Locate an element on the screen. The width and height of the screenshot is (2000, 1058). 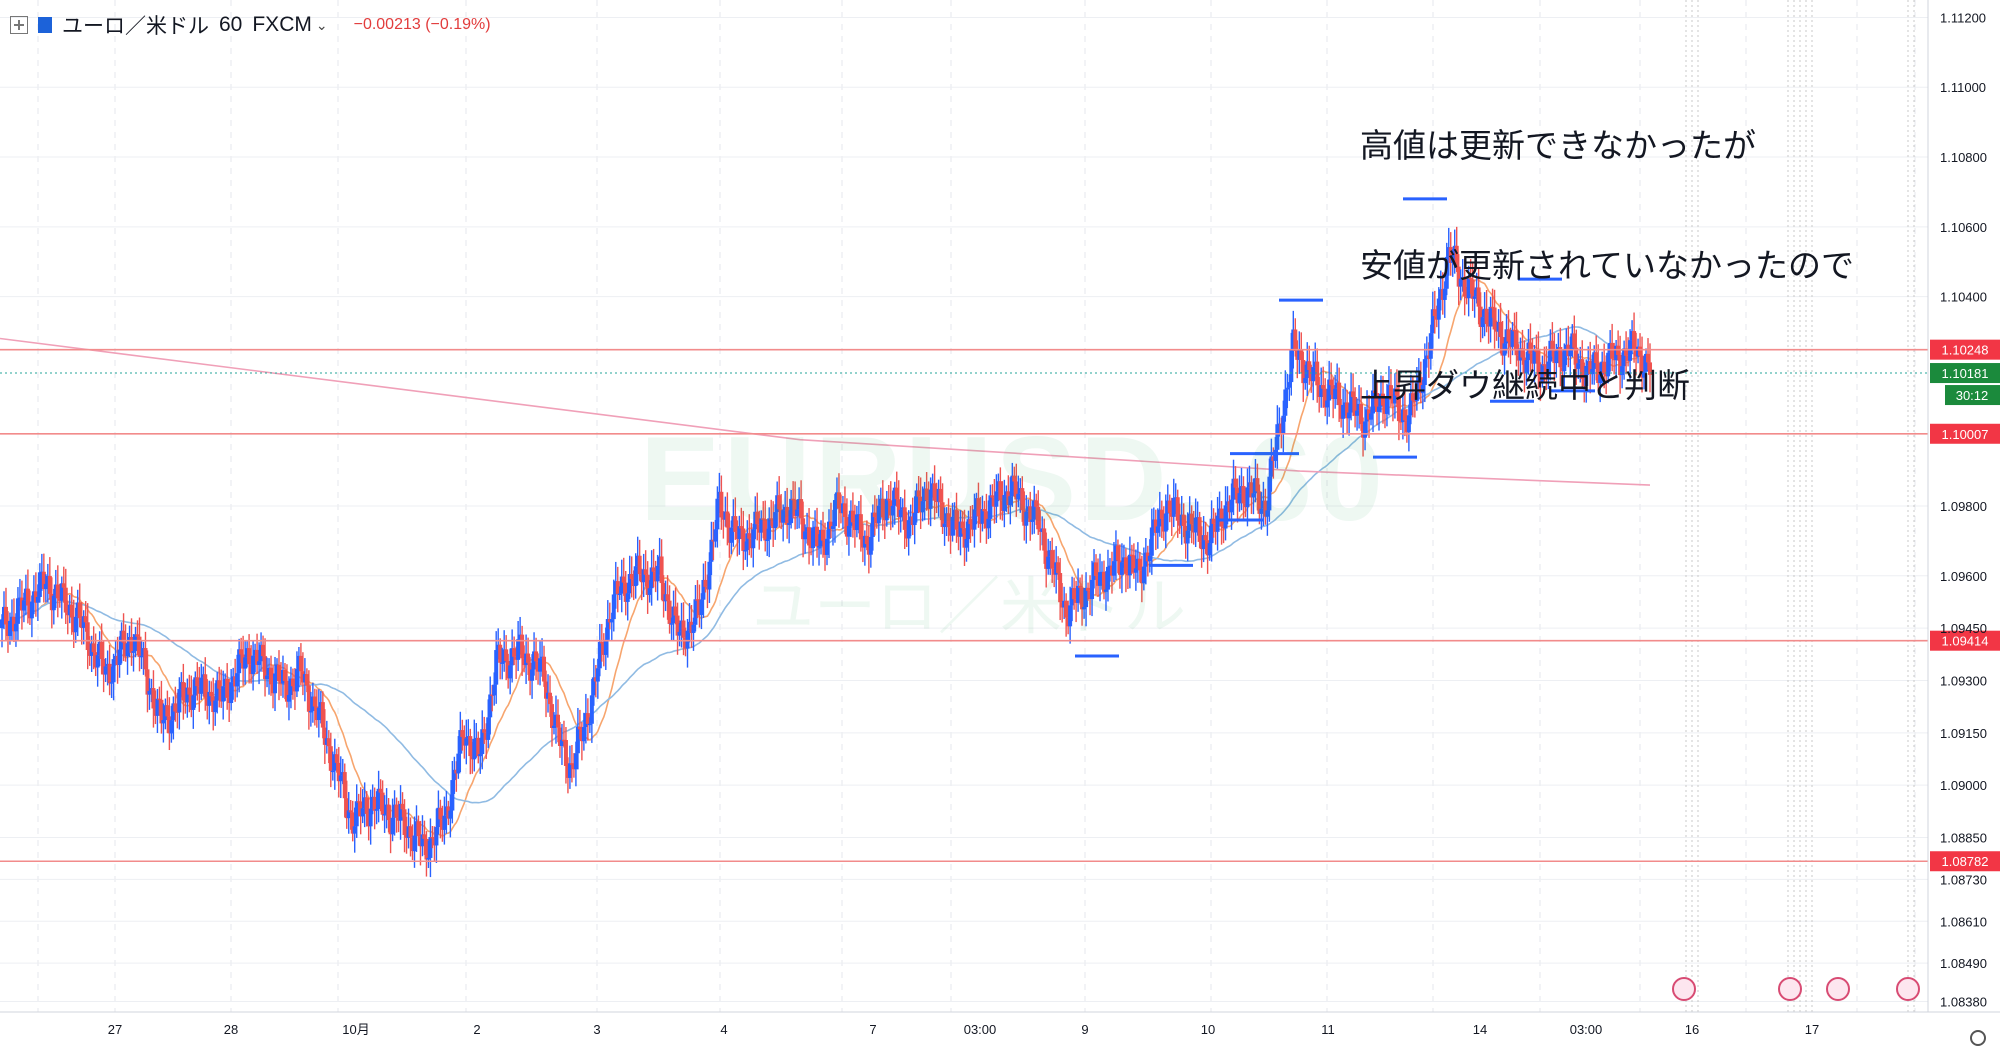
price-tick-label: 1.09000 is located at coordinates (1963, 785).